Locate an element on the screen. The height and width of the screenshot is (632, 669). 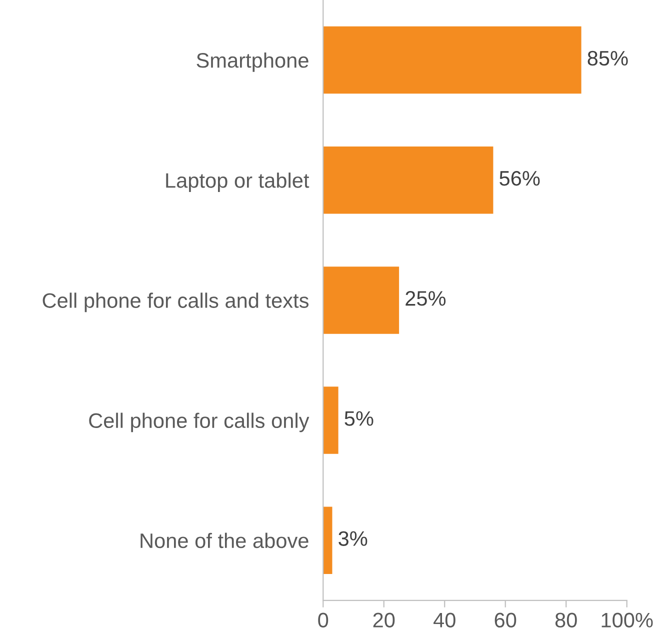
data-label: 85% is located at coordinates (608, 58).